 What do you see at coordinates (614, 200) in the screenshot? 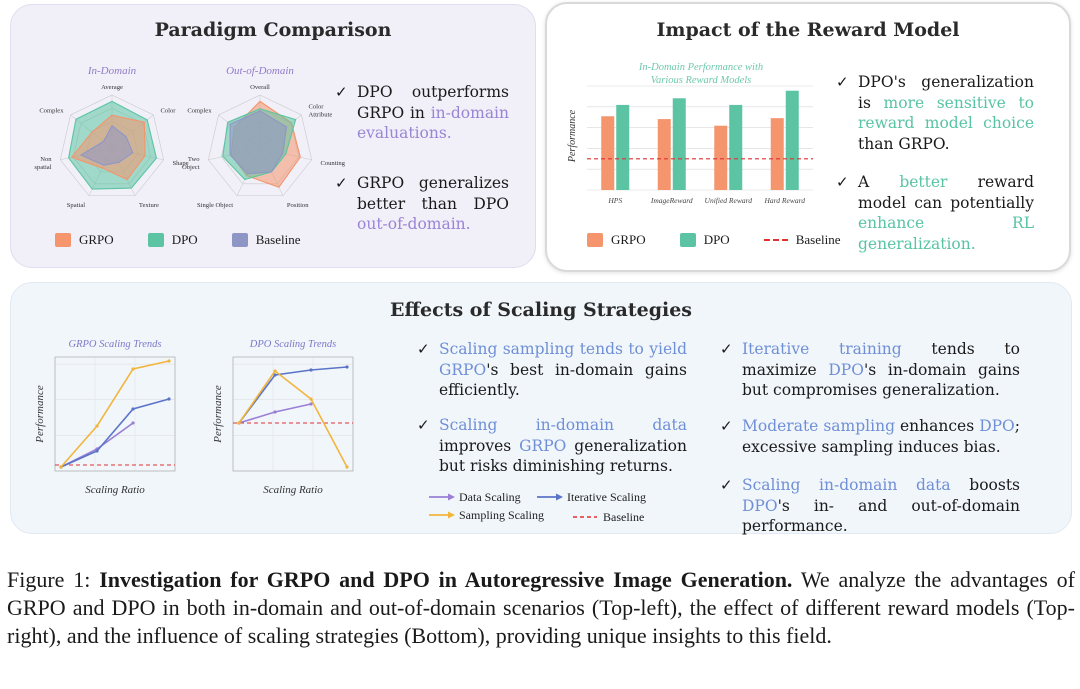
I see `bar-category-label: HPS` at bounding box center [614, 200].